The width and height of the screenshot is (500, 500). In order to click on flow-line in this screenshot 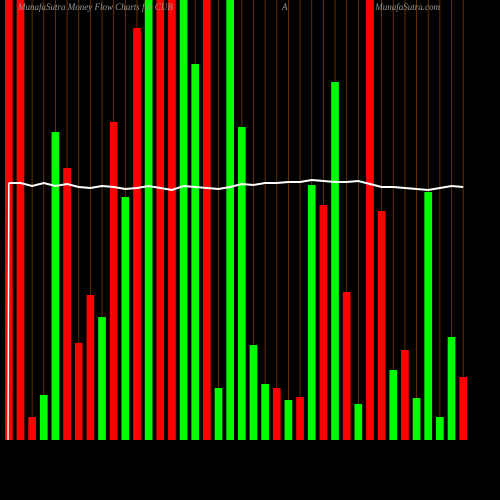, I will do `click(236, 185)`.